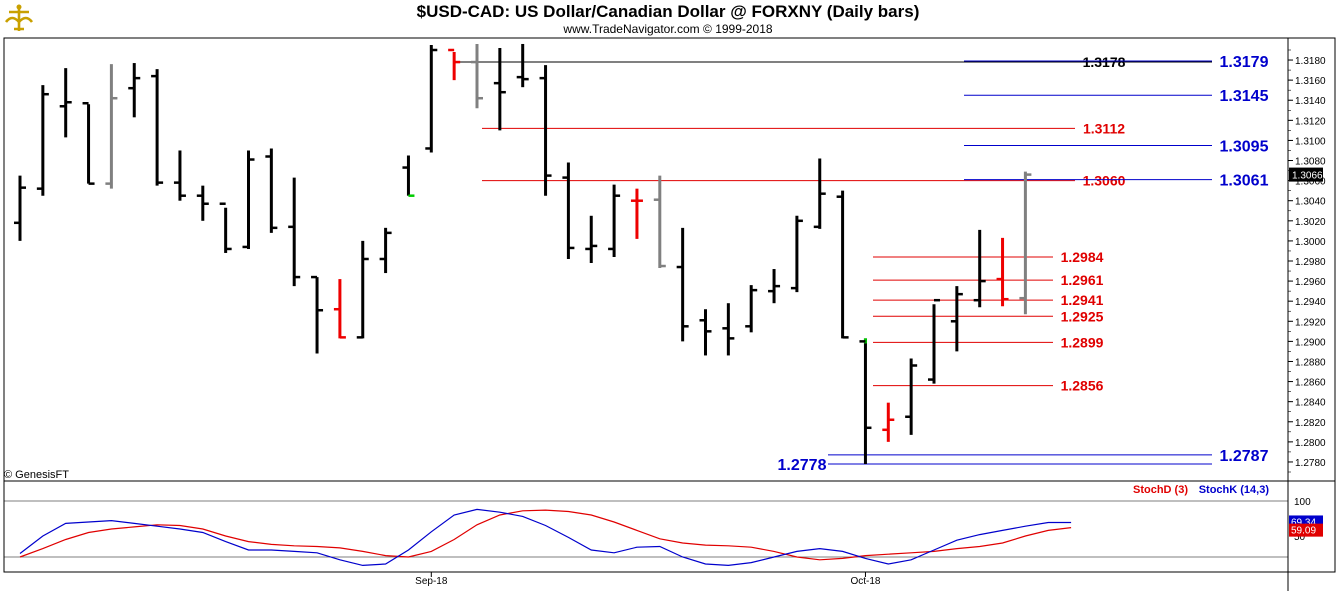  What do you see at coordinates (1082, 386) in the screenshot?
I see `price-level-label-12: 1.2856` at bounding box center [1082, 386].